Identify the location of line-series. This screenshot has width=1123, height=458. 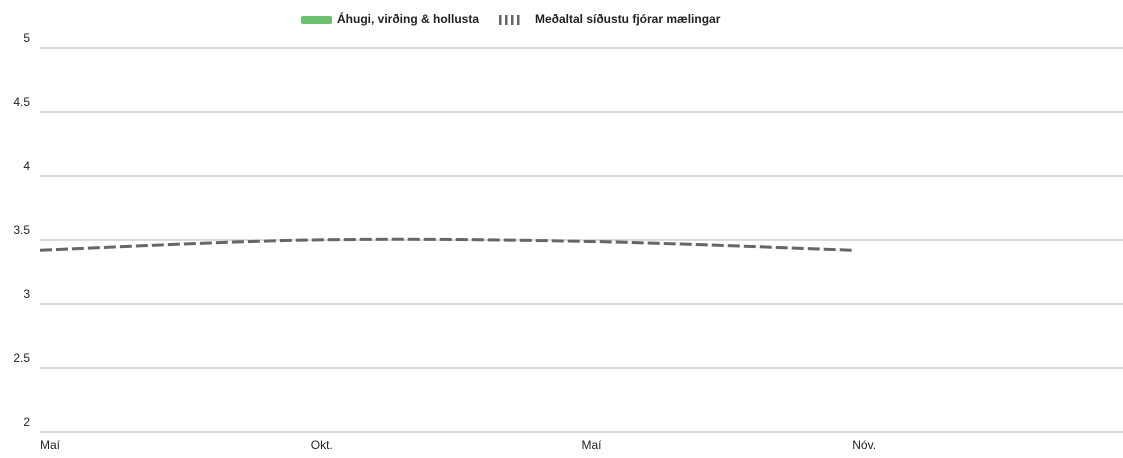
(446, 244).